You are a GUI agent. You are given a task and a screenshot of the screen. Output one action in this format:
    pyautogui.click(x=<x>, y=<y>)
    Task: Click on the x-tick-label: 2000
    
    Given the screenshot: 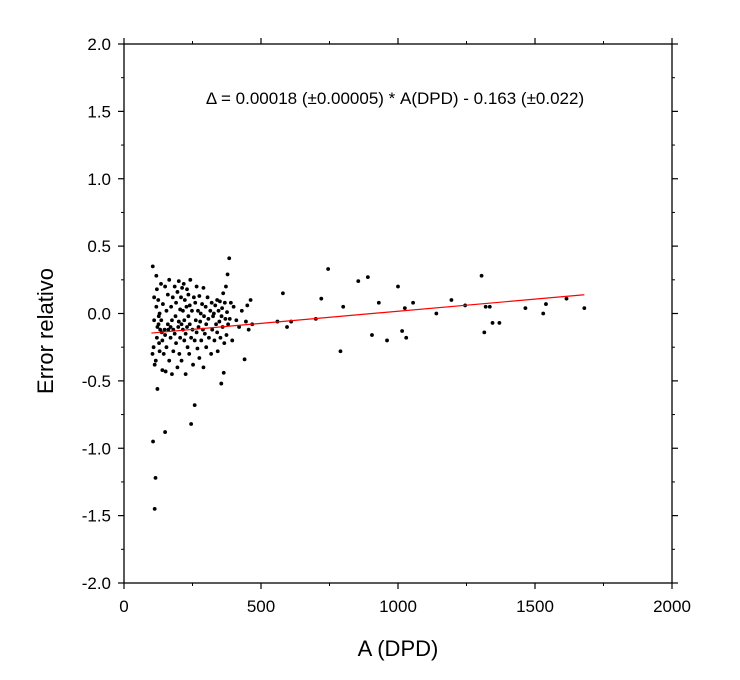 What is the action you would take?
    pyautogui.click(x=672, y=606)
    